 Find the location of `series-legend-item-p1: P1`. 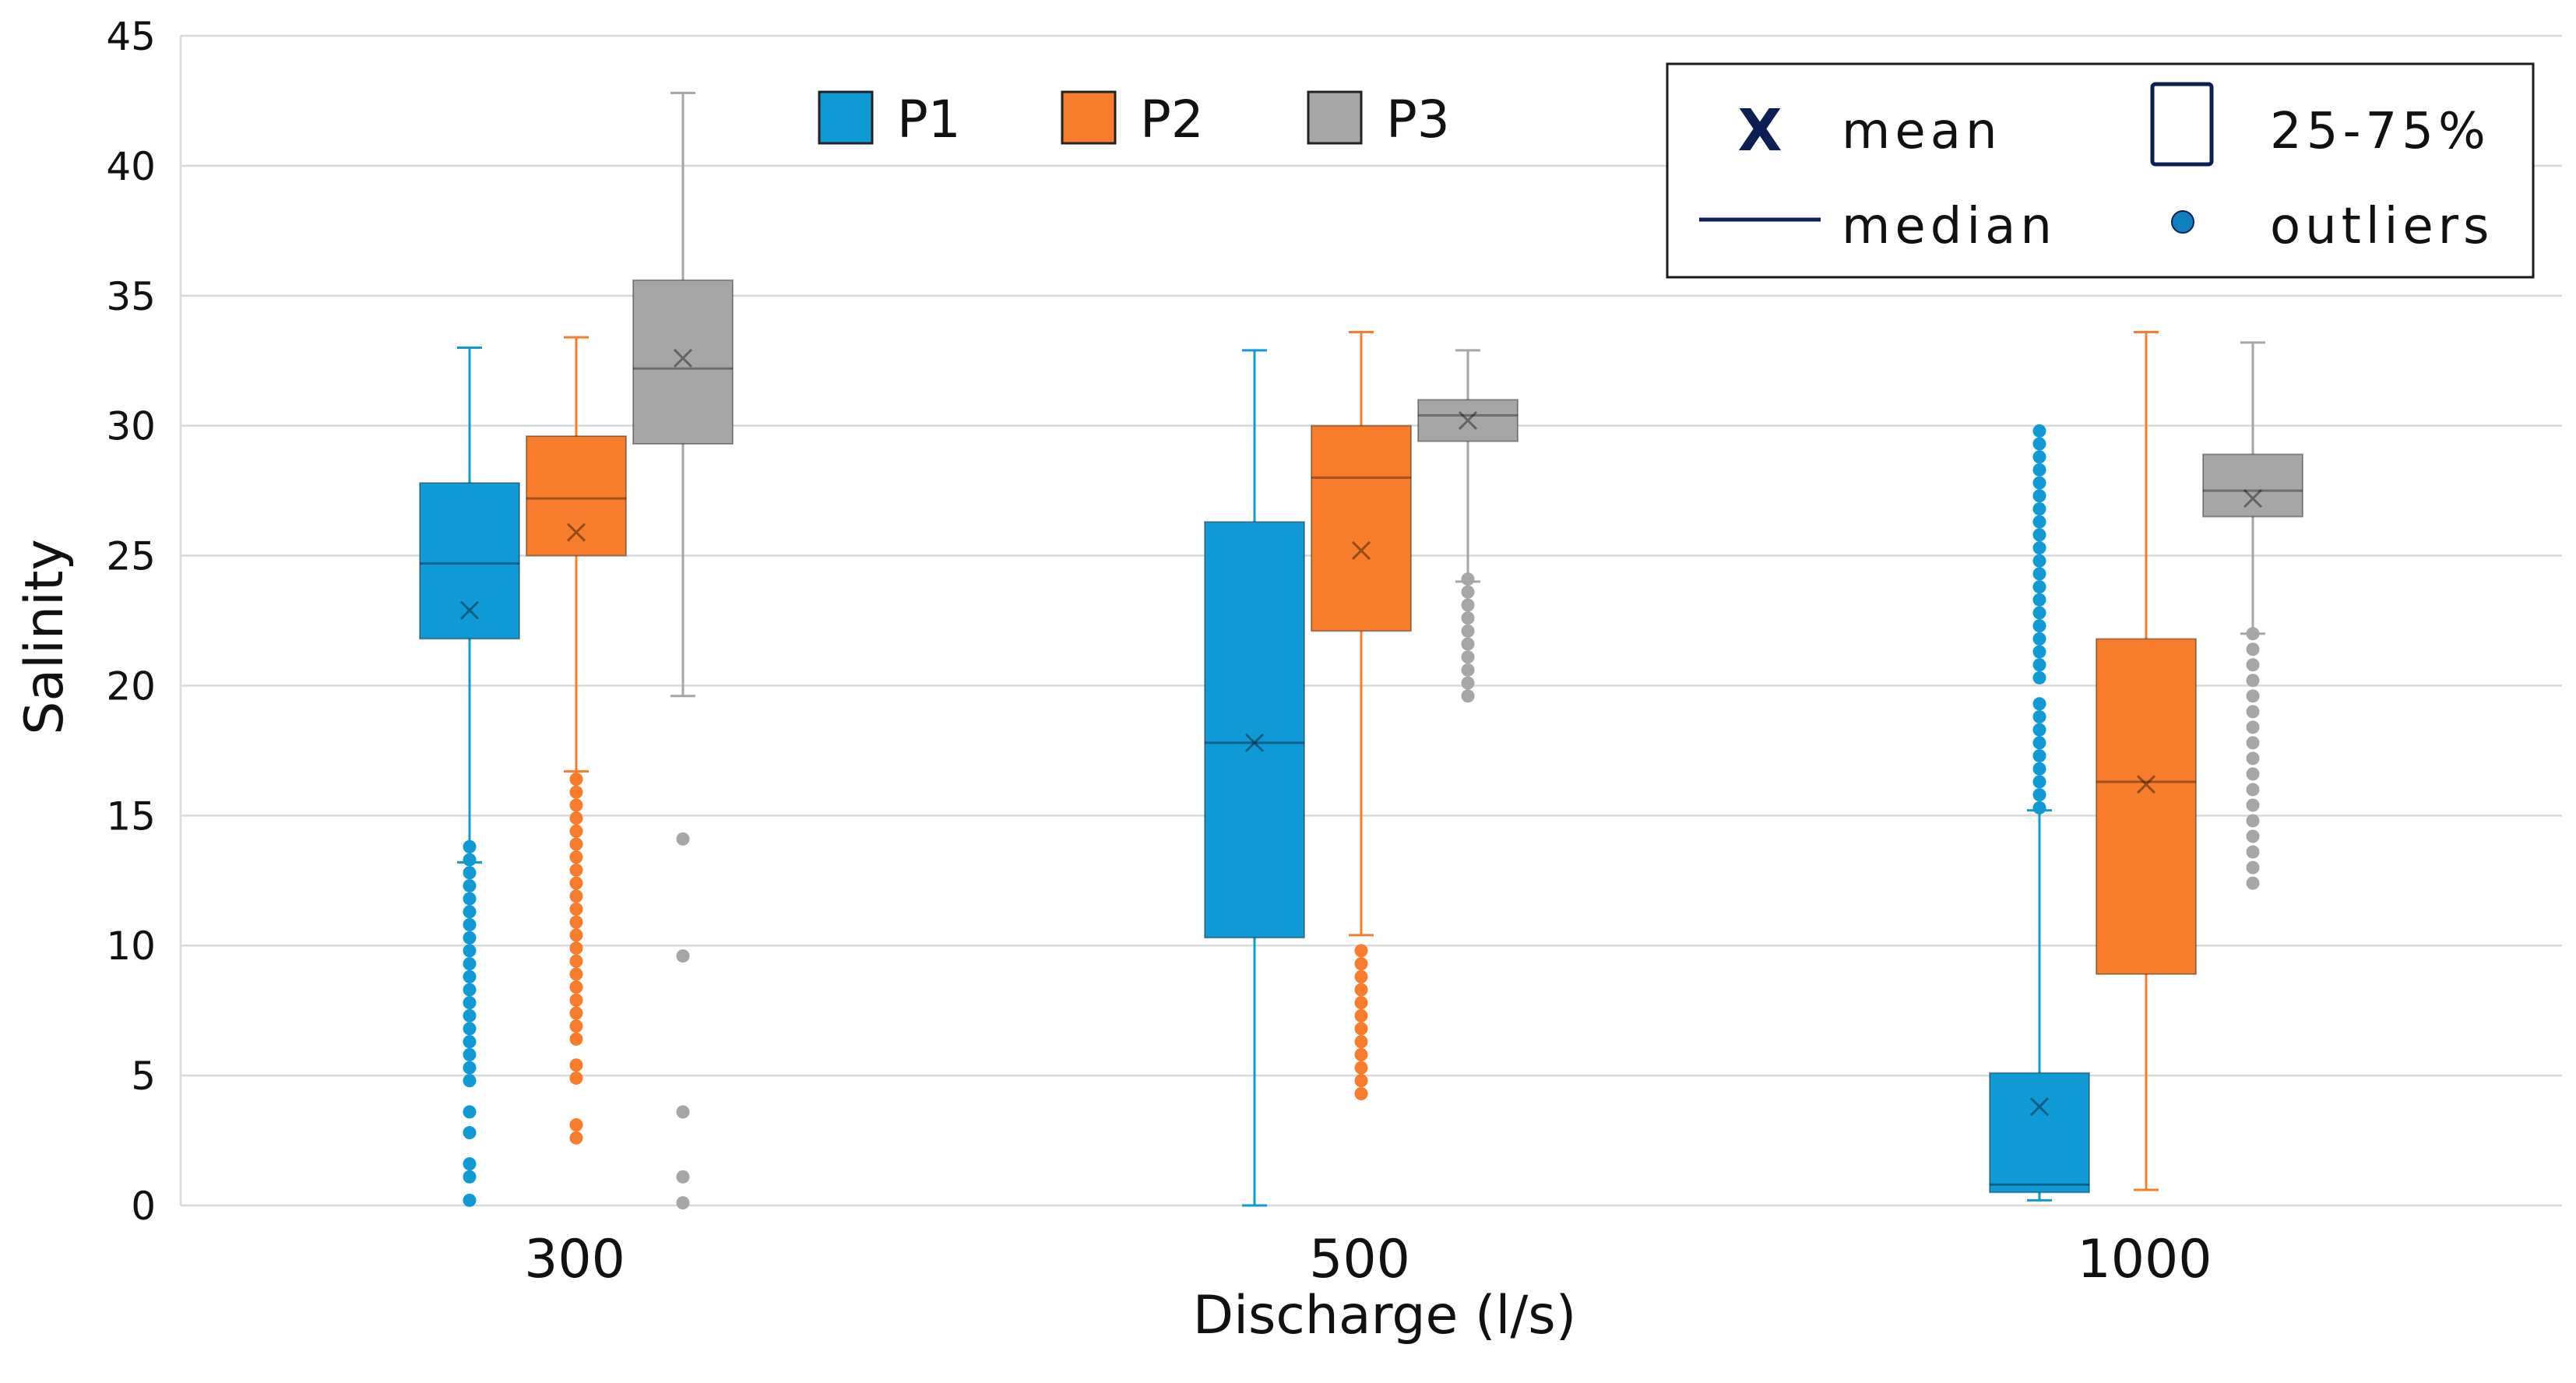

series-legend-item-p1: P1 is located at coordinates (889, 120).